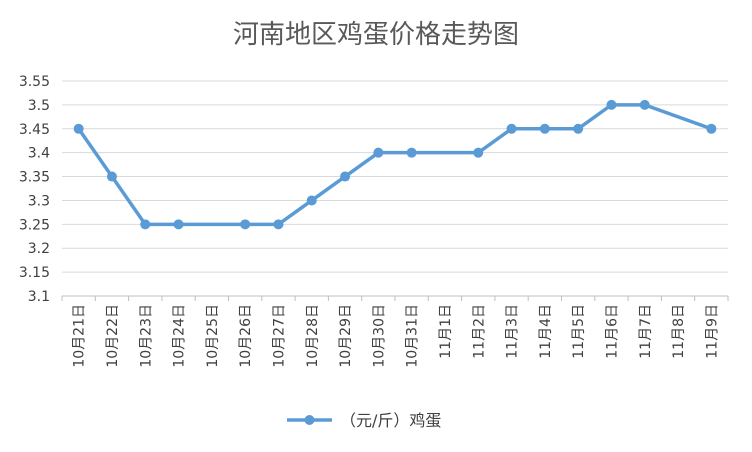 The height and width of the screenshot is (452, 752). What do you see at coordinates (679, 331) in the screenshot?
I see `x-tick-label: 11月8日` at bounding box center [679, 331].